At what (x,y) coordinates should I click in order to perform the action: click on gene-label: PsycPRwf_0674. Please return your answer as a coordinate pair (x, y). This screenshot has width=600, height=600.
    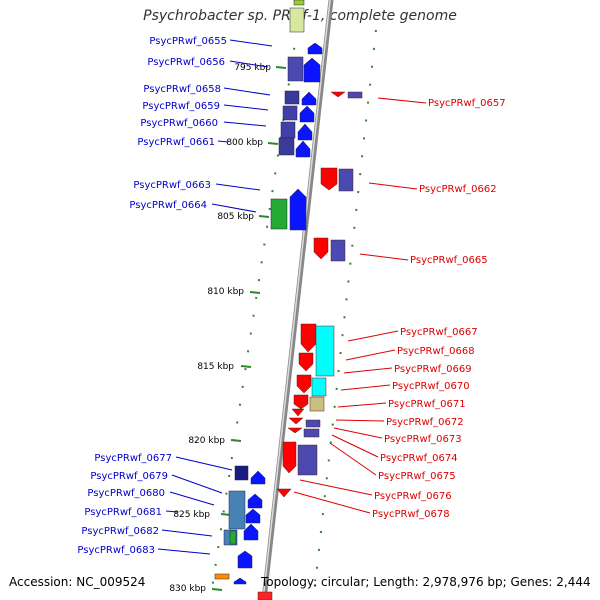
    Looking at the image, I should click on (419, 458).